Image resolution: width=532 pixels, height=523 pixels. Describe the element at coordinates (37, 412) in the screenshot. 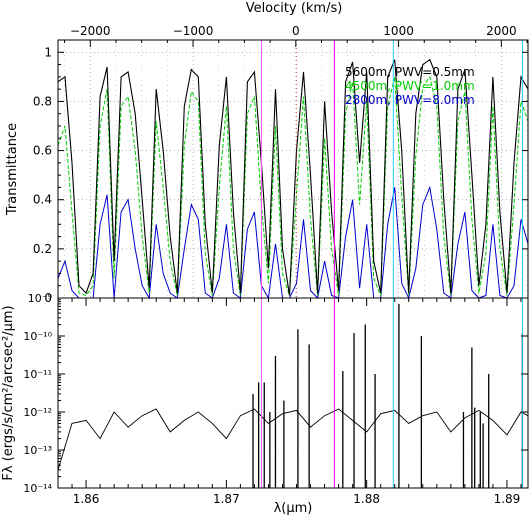

I see `flux-ytick-label-2: 10⁻¹²` at that location.